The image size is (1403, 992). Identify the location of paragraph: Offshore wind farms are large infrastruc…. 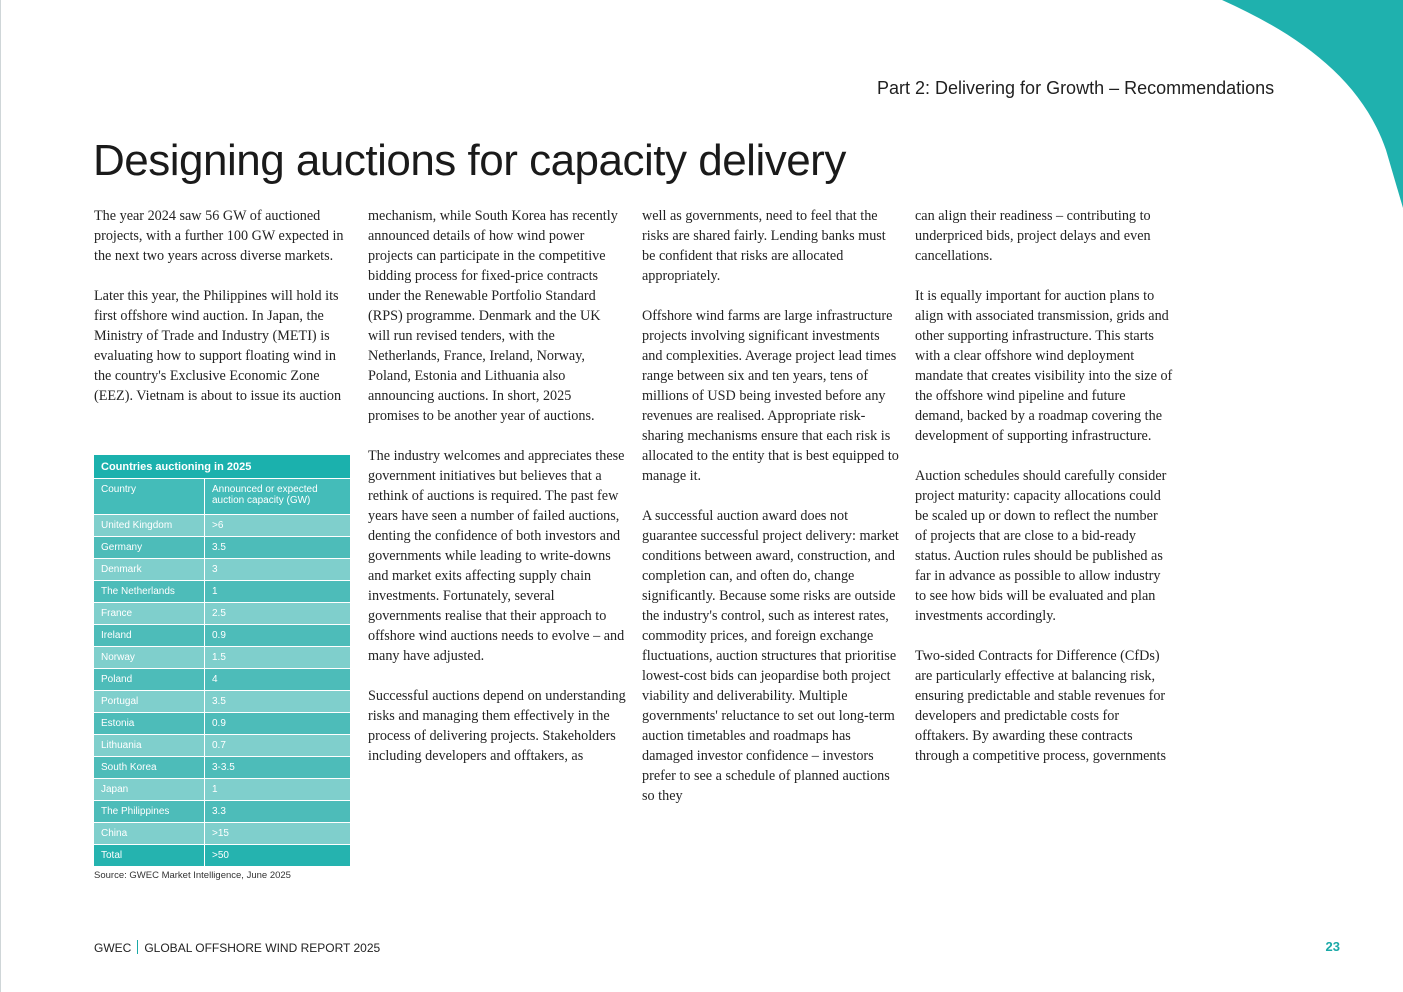
(770, 396).